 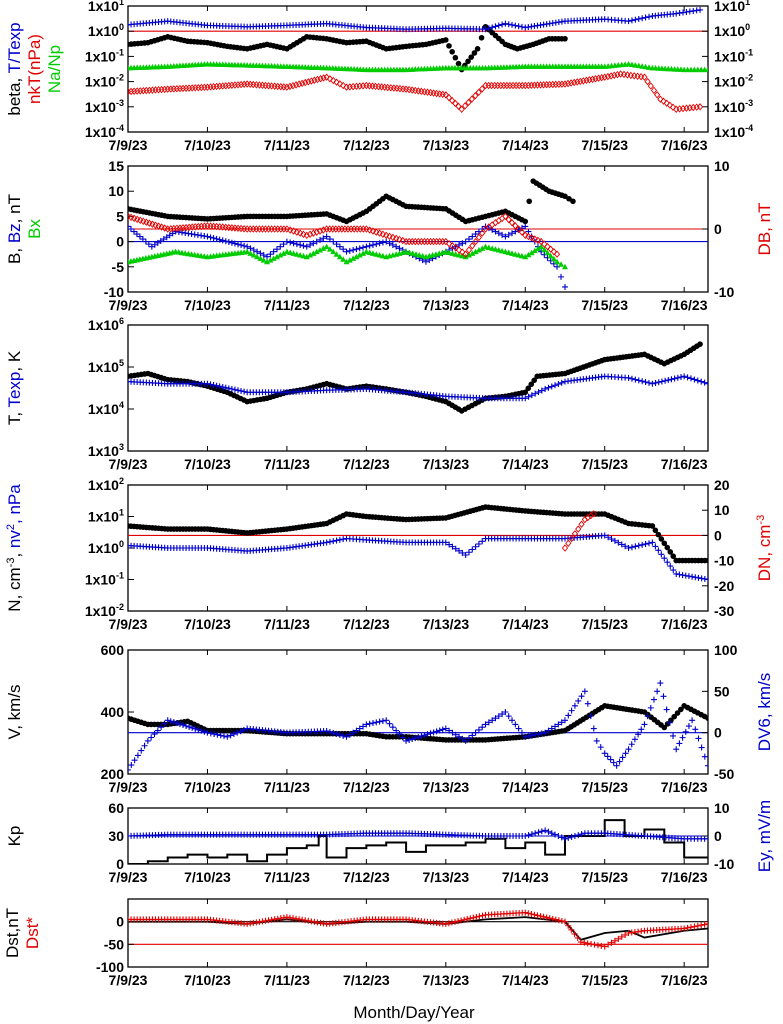 What do you see at coordinates (538, 832) in the screenshot?
I see `series-ey-point` at bounding box center [538, 832].